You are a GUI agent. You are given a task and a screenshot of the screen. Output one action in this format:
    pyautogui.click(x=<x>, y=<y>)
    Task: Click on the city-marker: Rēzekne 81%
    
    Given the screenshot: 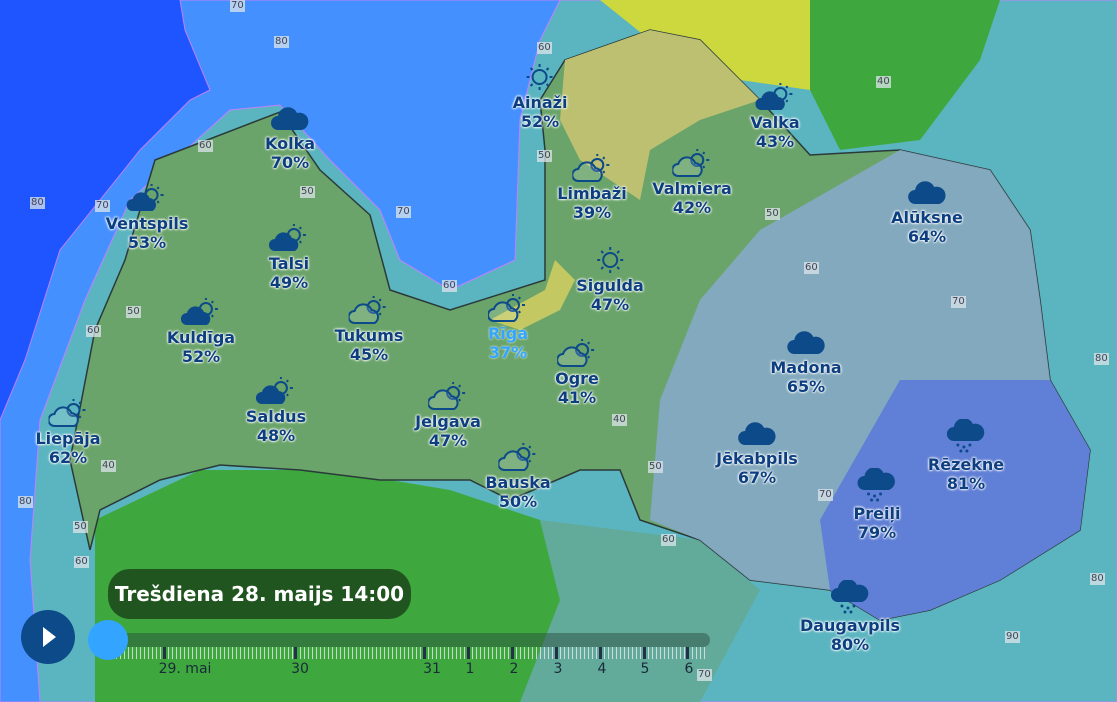 What is the action you would take?
    pyautogui.click(x=966, y=456)
    